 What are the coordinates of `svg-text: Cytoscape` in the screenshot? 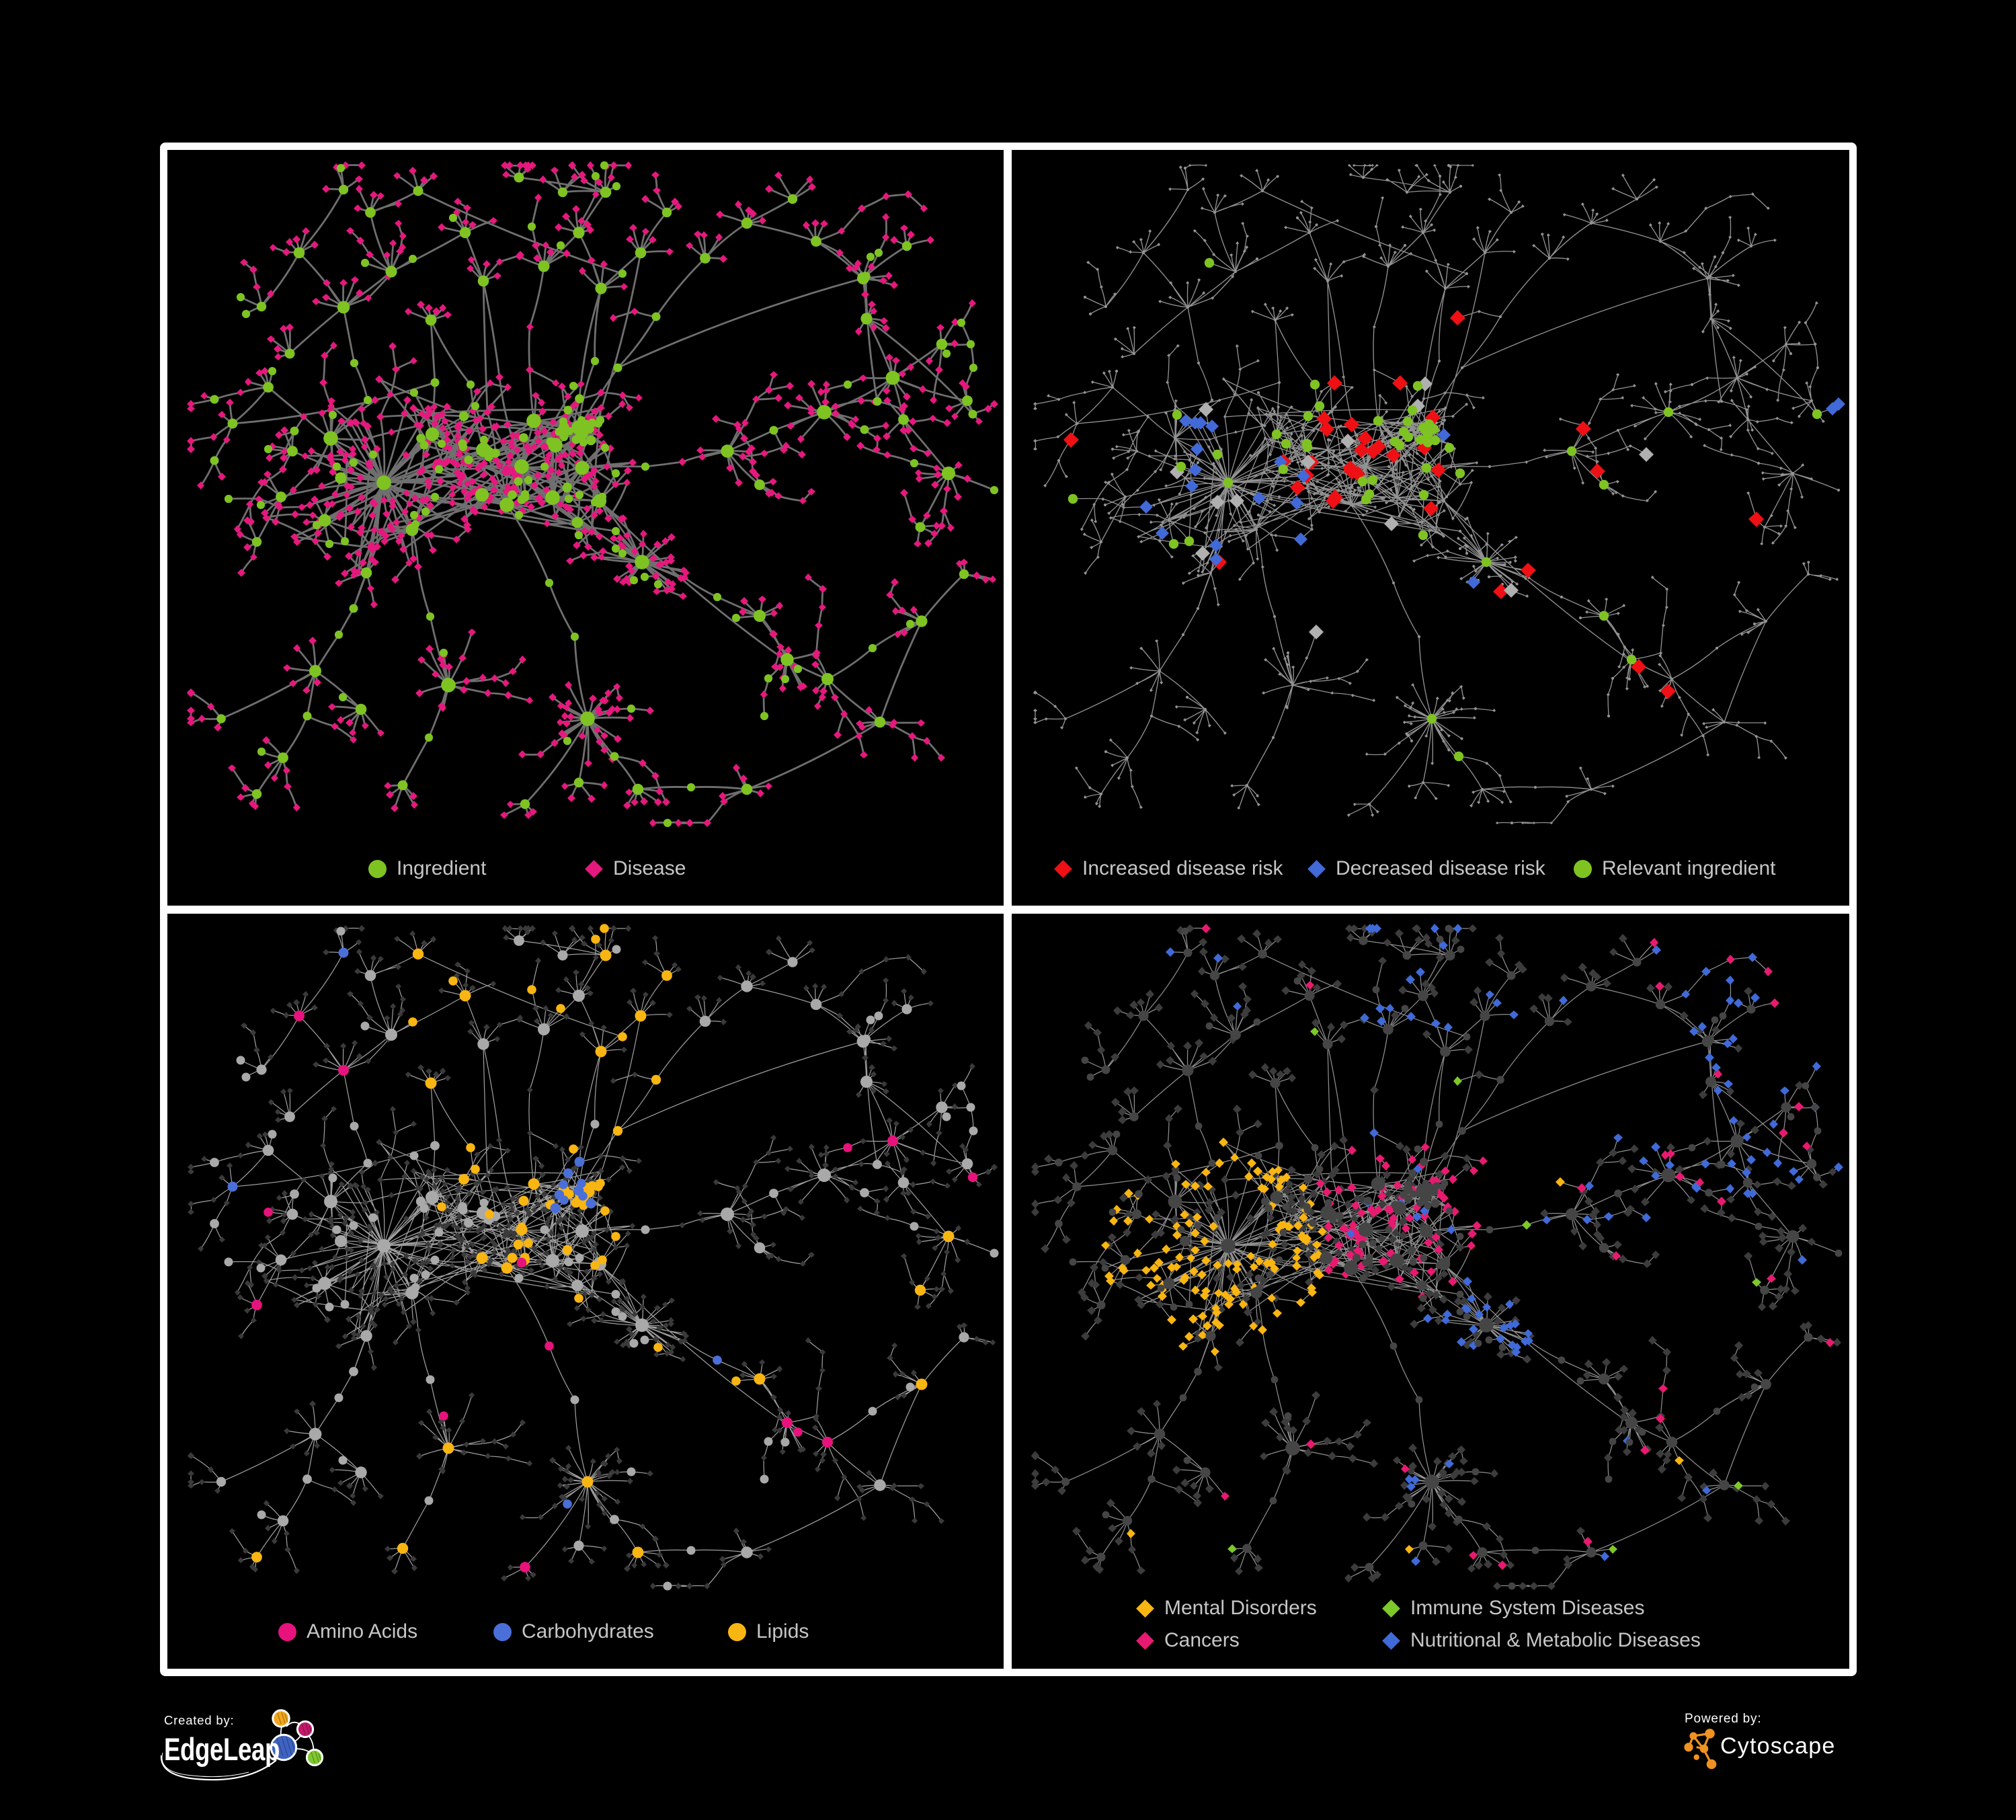 It's located at (1777, 1746).